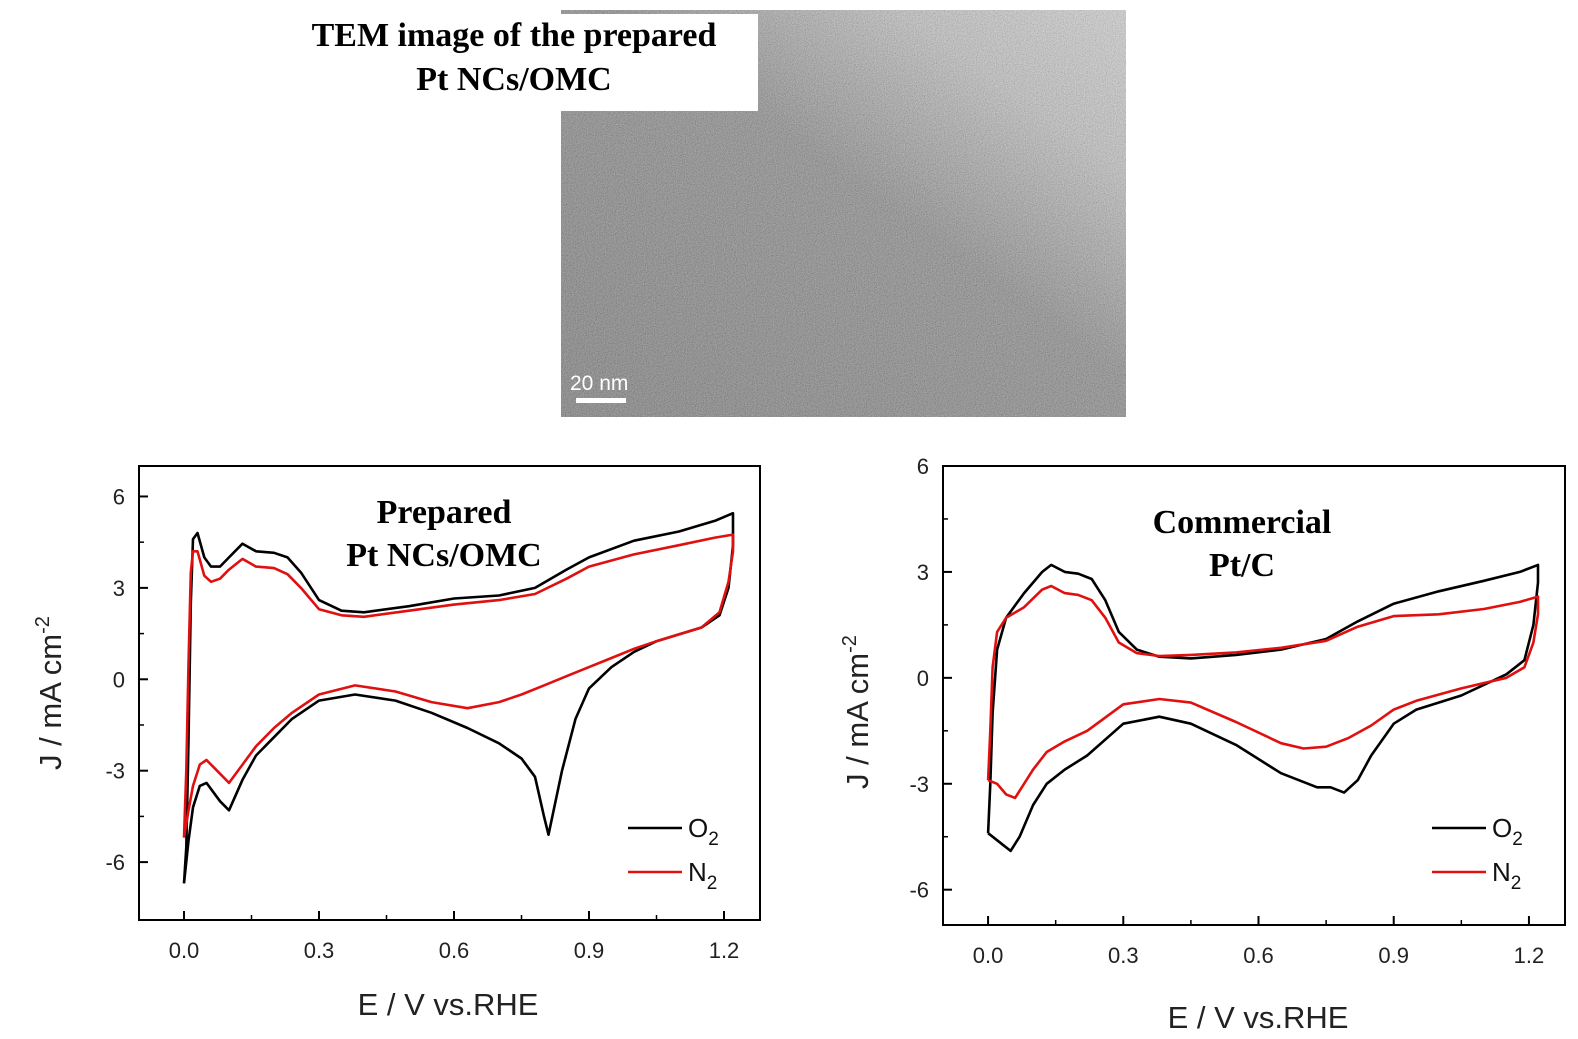 Image resolution: width=1578 pixels, height=1039 pixels. What do you see at coordinates (1242, 565) in the screenshot?
I see `chart-title-line2: Pt/C` at bounding box center [1242, 565].